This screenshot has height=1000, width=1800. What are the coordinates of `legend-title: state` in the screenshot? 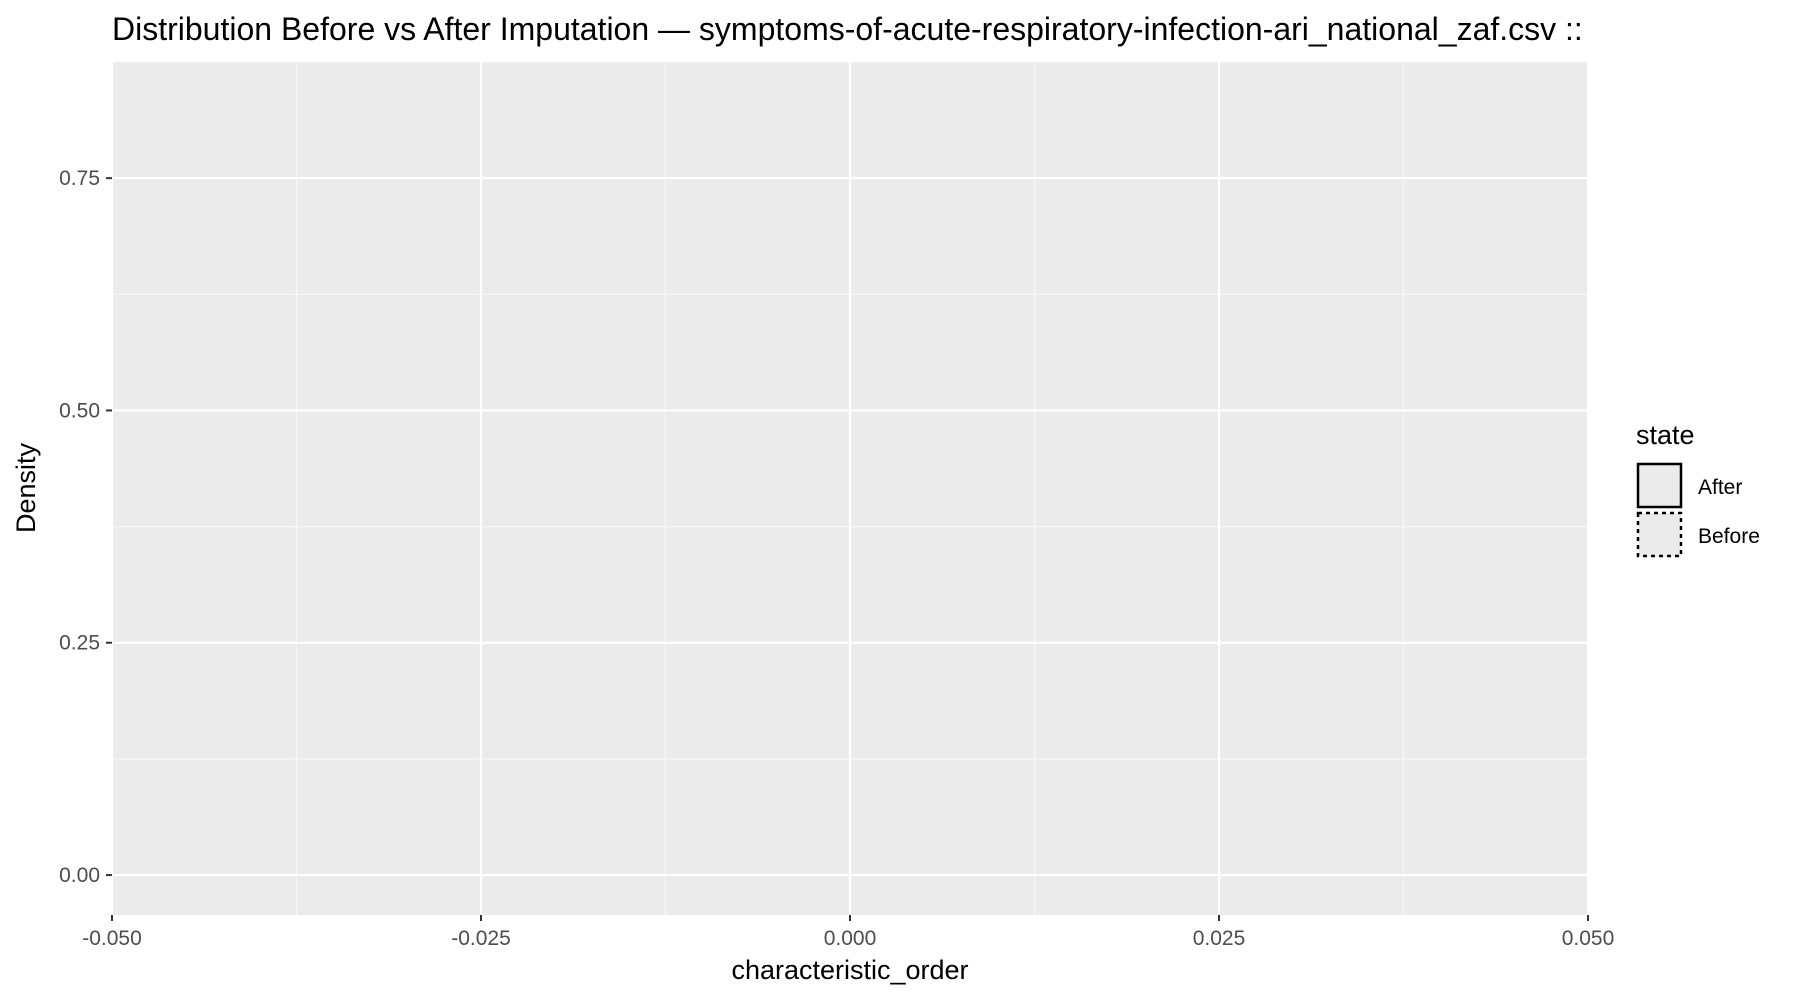 It's located at (1665, 435).